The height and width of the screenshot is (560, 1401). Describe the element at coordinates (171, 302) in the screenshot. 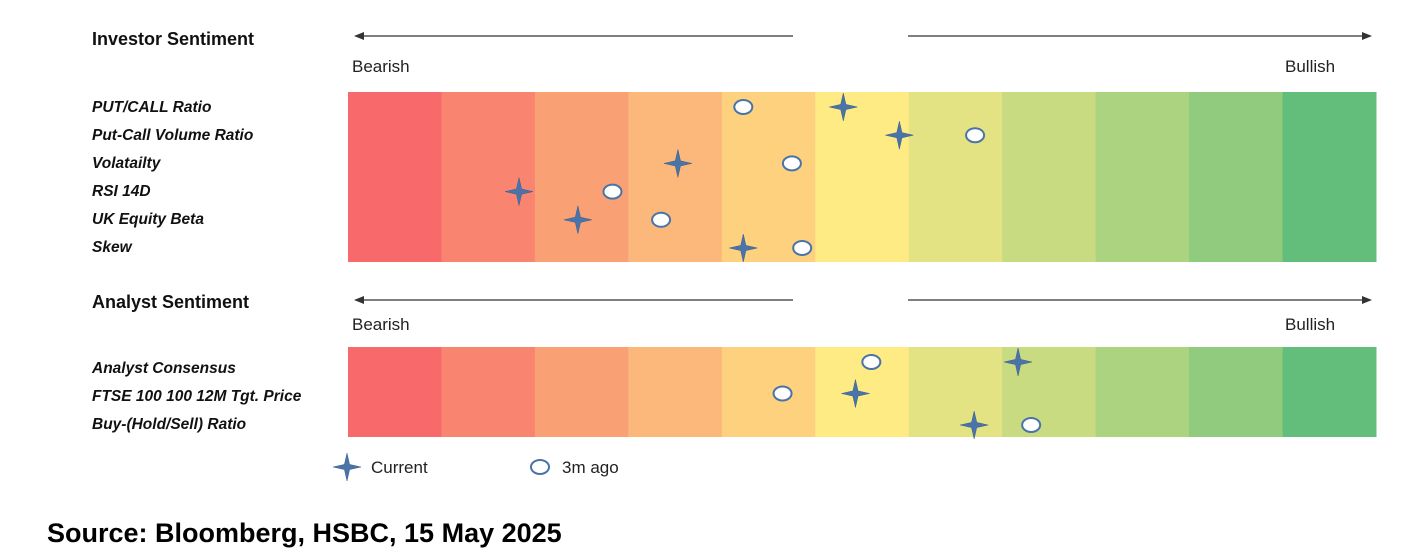

I see `analyst-sentiment-title: Analyst Sentiment` at that location.